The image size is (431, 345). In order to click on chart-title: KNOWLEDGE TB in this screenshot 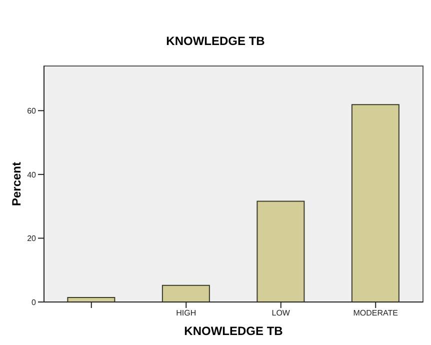, I will do `click(215, 41)`.